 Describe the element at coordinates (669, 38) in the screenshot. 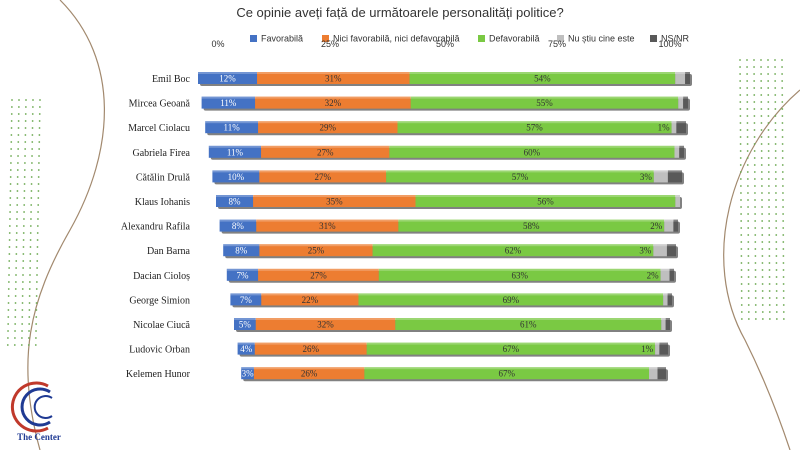

I see `legend-item-nsnr: NS/NR` at that location.